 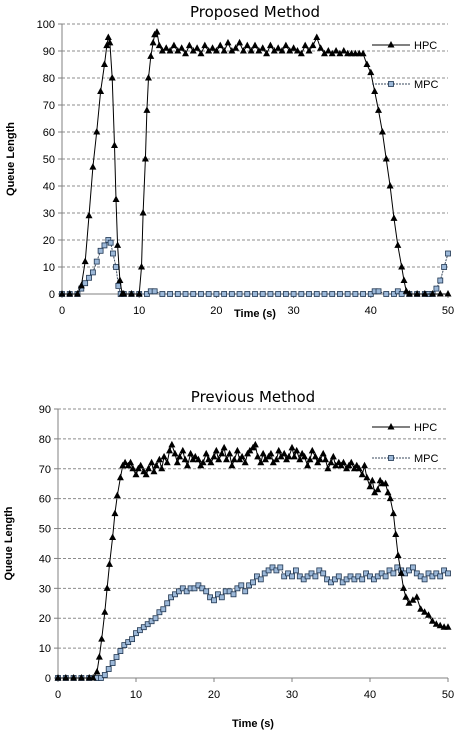 What do you see at coordinates (49, 187) in the screenshot?
I see `y-tick-label: 40` at bounding box center [49, 187].